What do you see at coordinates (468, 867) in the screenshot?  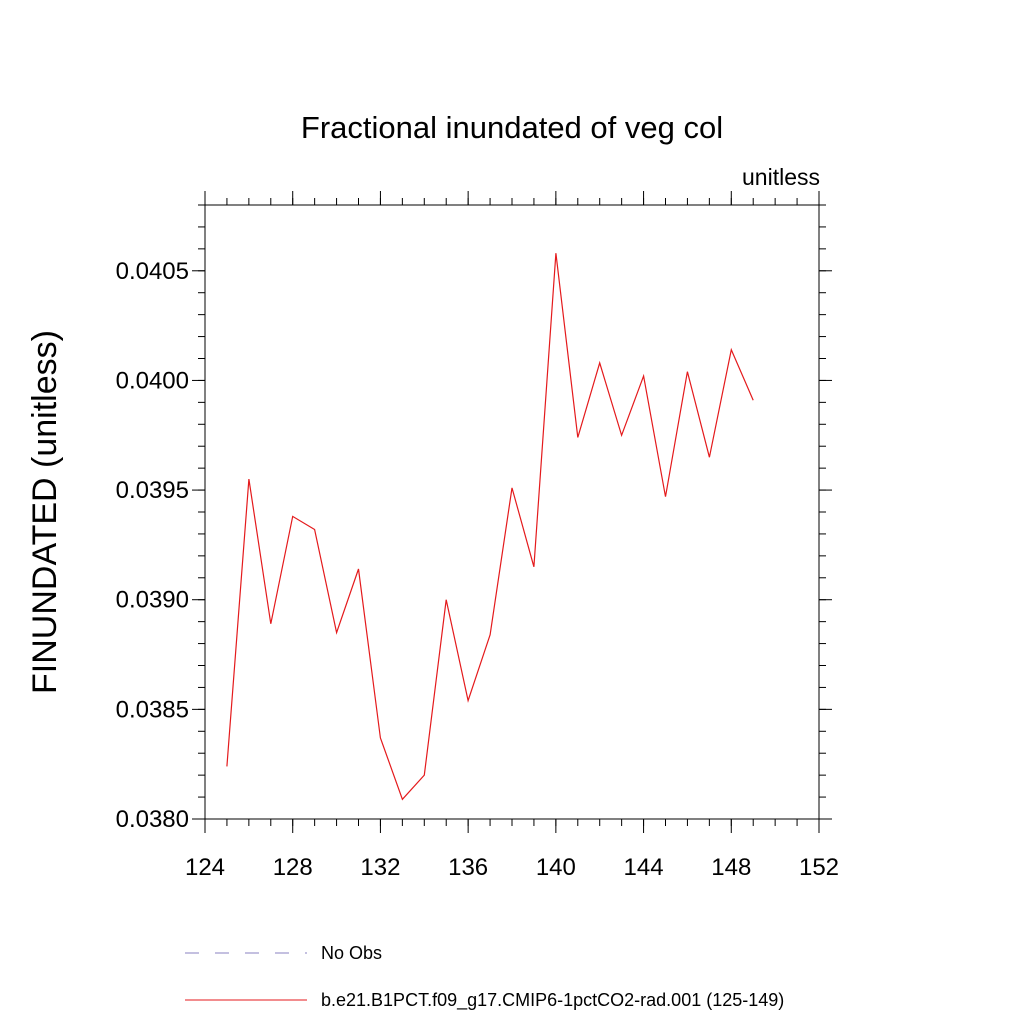 I see `x-tick-label: 136` at bounding box center [468, 867].